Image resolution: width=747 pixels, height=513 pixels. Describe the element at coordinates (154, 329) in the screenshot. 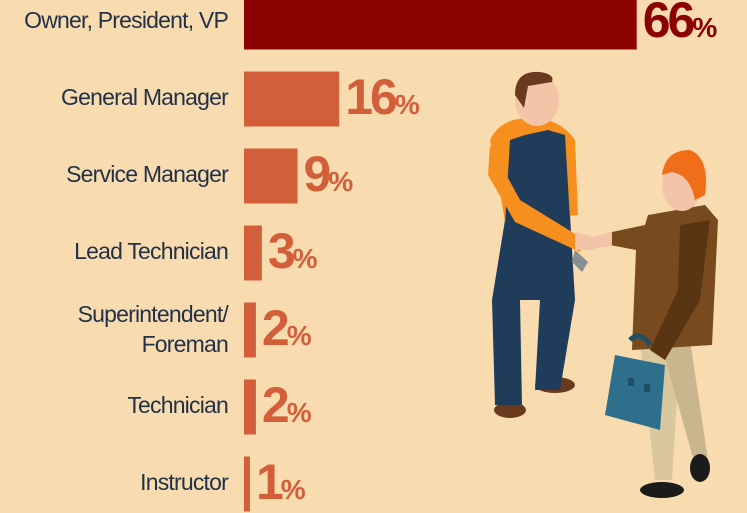

I see `category-label: Superintendent/Foreman` at that location.